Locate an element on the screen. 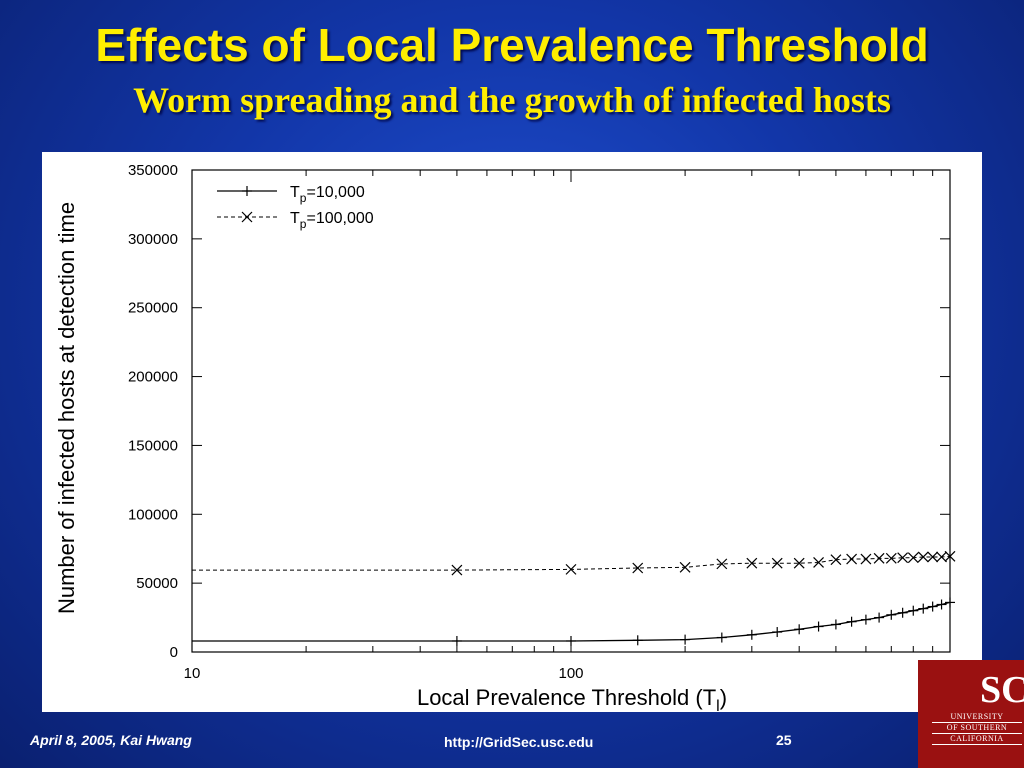 Image resolution: width=1024 pixels, height=768 pixels. usc-wordmark: UNIVERSITY OF SOUTHERN CALIFORNIA is located at coordinates (977, 728).